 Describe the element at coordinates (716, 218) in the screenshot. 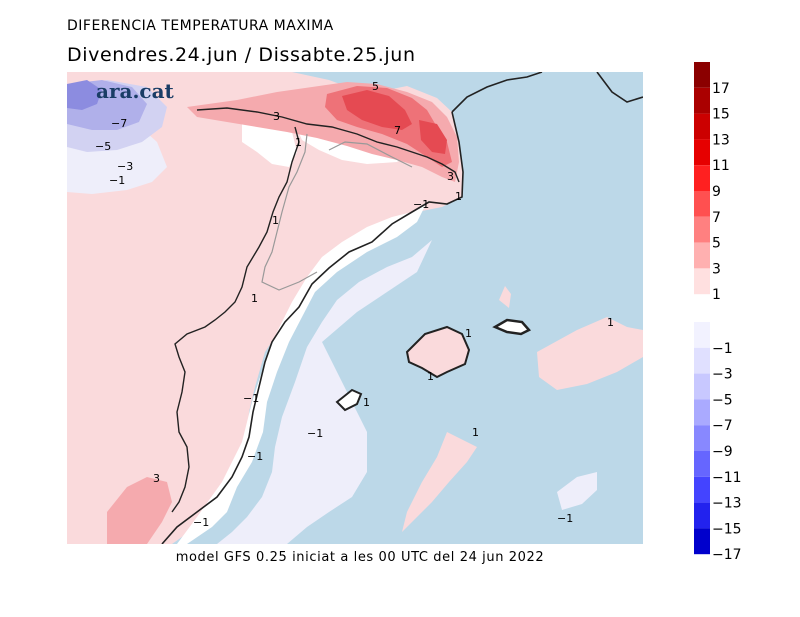

I see `positive-legend-label: 7` at that location.